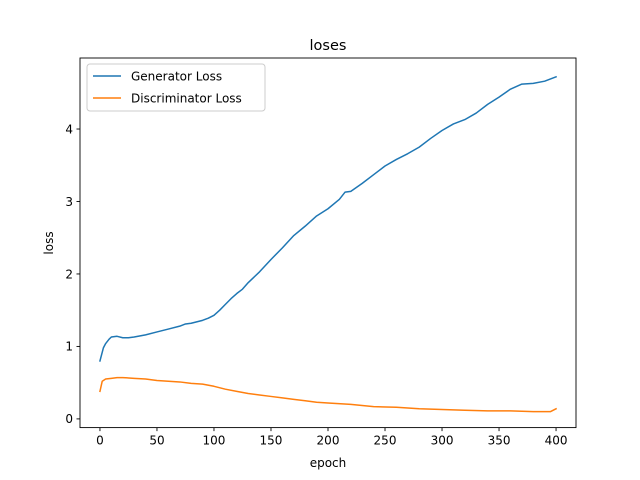 This screenshot has width=640, height=480. Describe the element at coordinates (69, 202) in the screenshot. I see `y-tick-label: 3` at that location.